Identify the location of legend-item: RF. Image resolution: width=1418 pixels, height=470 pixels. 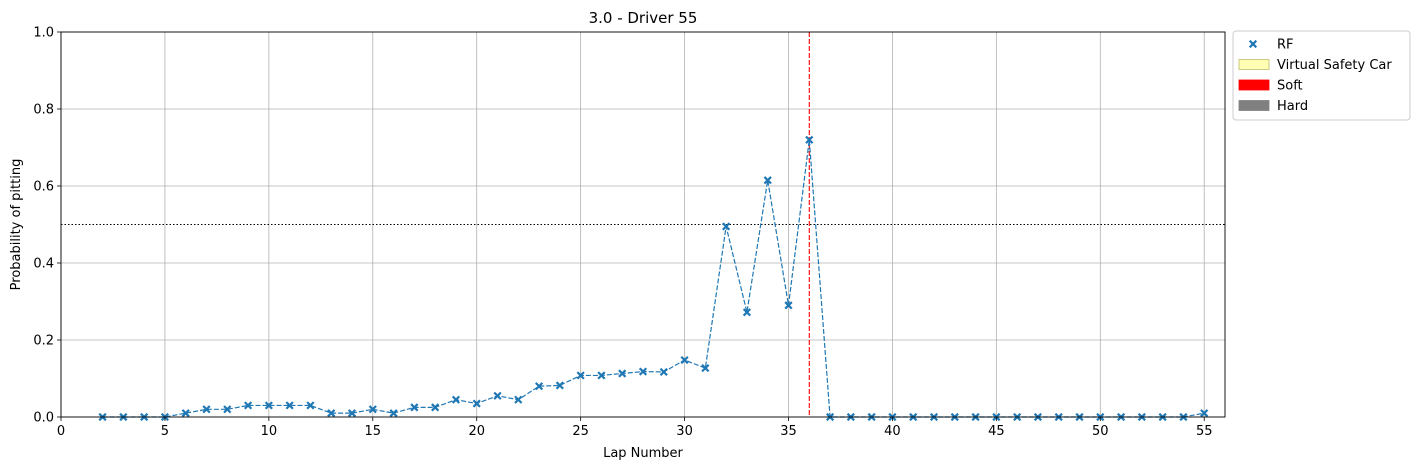
(1271, 45).